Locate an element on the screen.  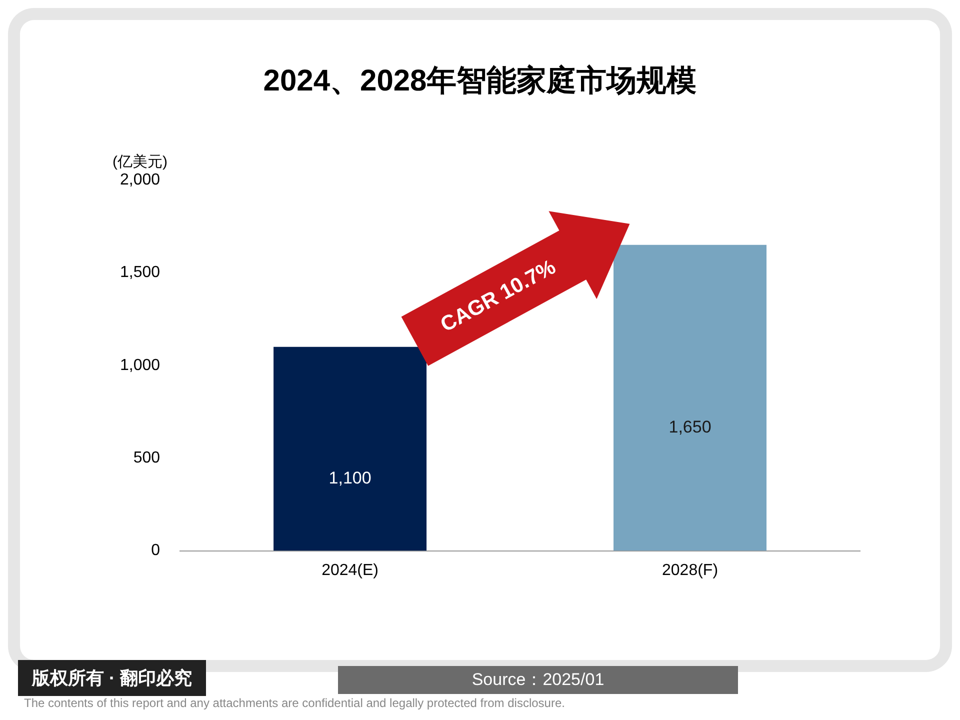
text: 版权所有 · 翻印必究 is located at coordinates (112, 678).